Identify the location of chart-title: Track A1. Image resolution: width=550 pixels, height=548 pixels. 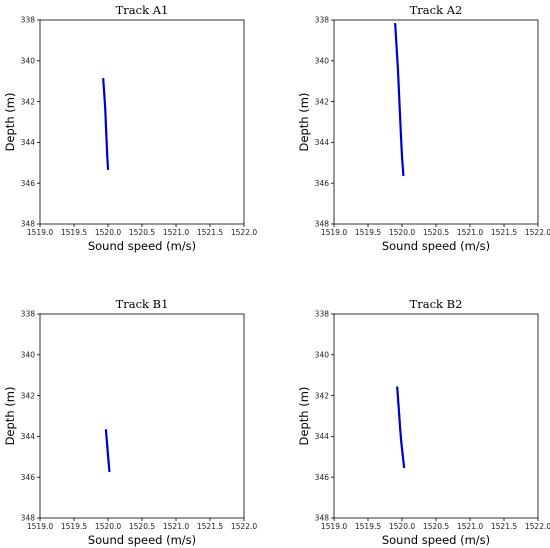
(142, 10).